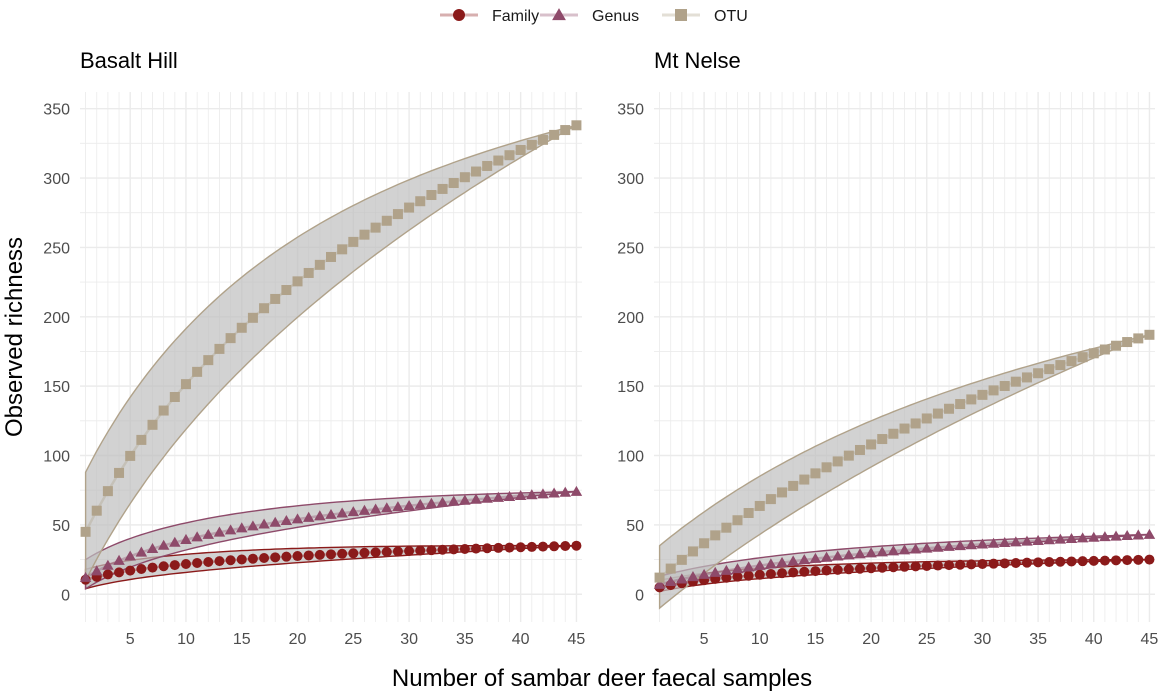 The height and width of the screenshot is (694, 1167). What do you see at coordinates (56, 318) in the screenshot?
I see `y-tick-label: 200` at bounding box center [56, 318].